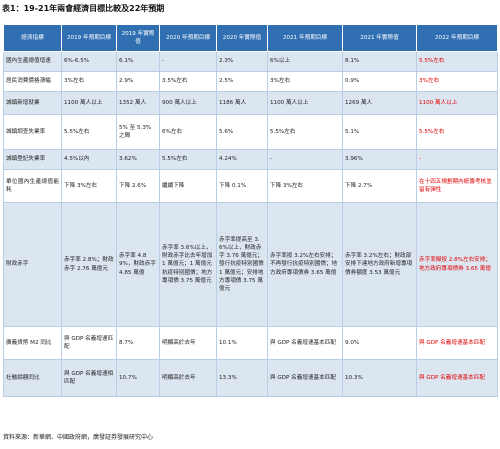 The height and width of the screenshot is (449, 500). What do you see at coordinates (379, 103) in the screenshot?
I see `table-cell: 1269 萬人` at bounding box center [379, 103].